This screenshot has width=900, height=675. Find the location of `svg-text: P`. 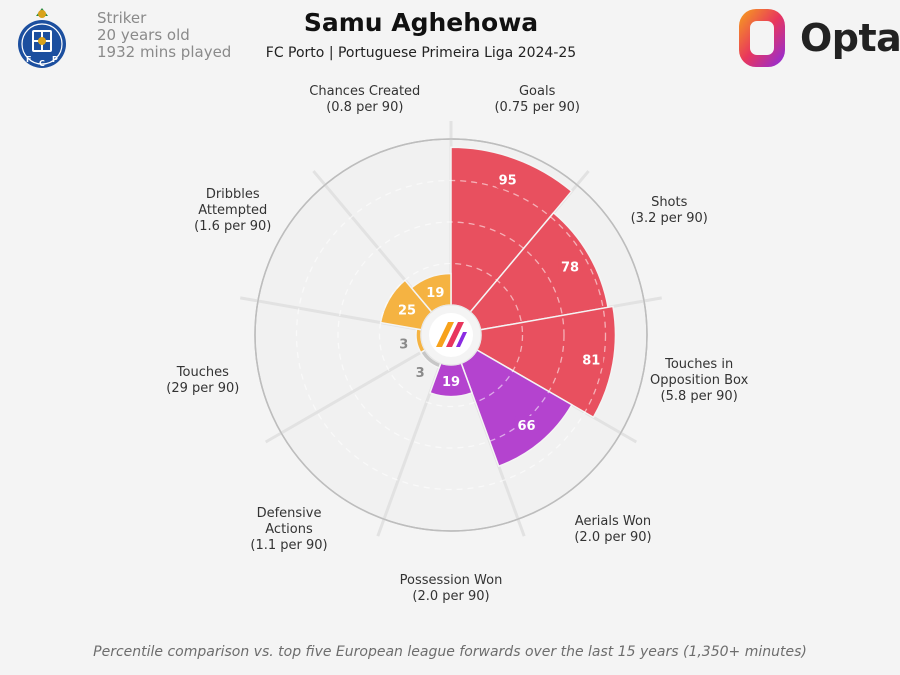

svg-text: P is located at coordinates (55, 59).